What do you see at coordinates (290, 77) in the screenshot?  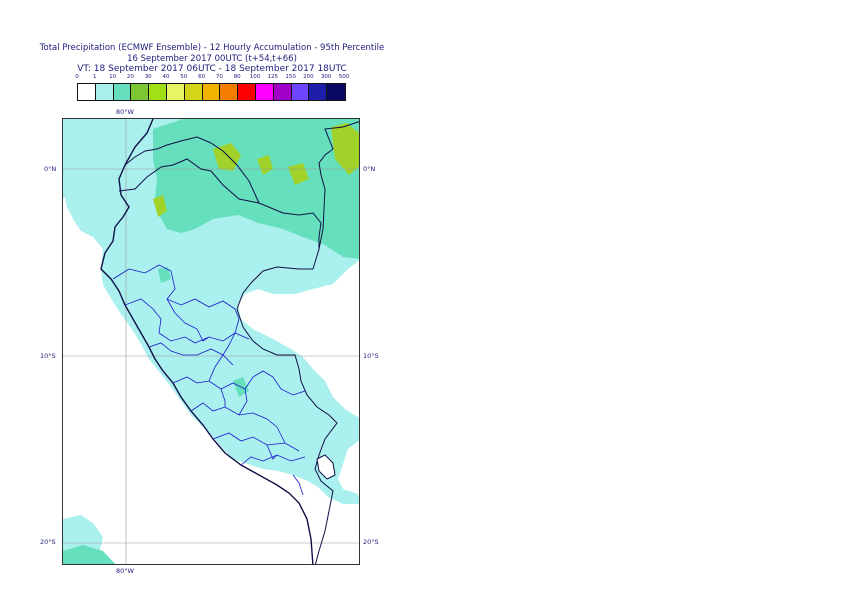 I see `legend-threshold-label: 150` at bounding box center [290, 77].